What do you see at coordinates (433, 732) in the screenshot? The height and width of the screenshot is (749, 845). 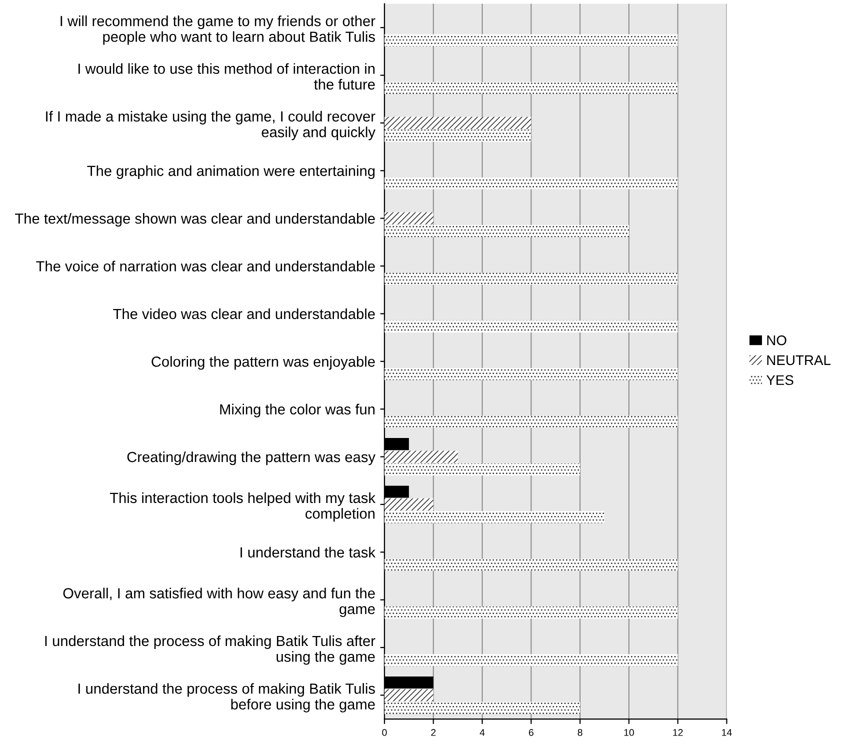 I see `x-tick-label: 2` at bounding box center [433, 732].